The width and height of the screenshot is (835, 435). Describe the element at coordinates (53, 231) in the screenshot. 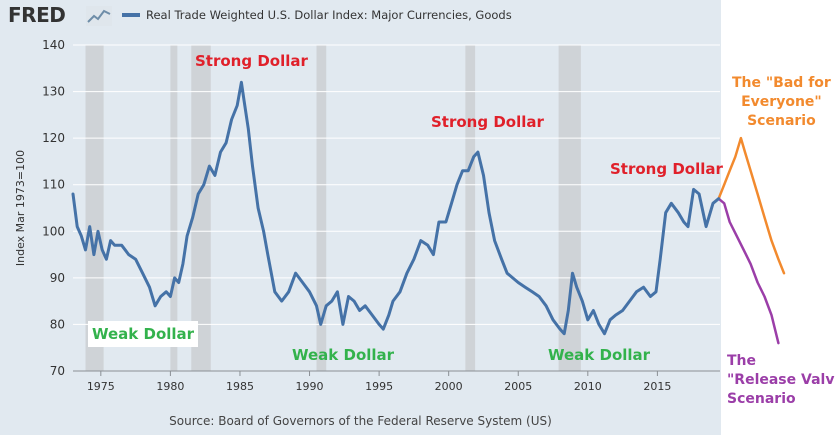

I see `y-tick-label: 100` at that location.